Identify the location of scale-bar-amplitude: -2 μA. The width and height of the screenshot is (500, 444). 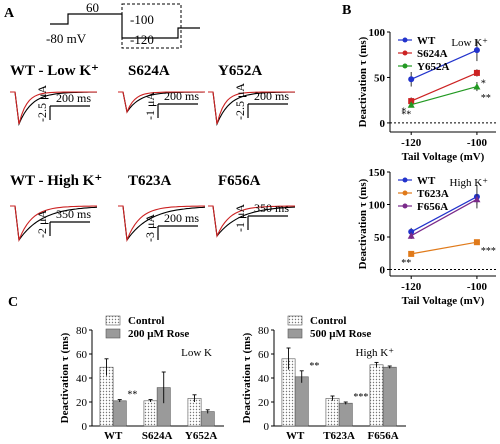
(42, 224).